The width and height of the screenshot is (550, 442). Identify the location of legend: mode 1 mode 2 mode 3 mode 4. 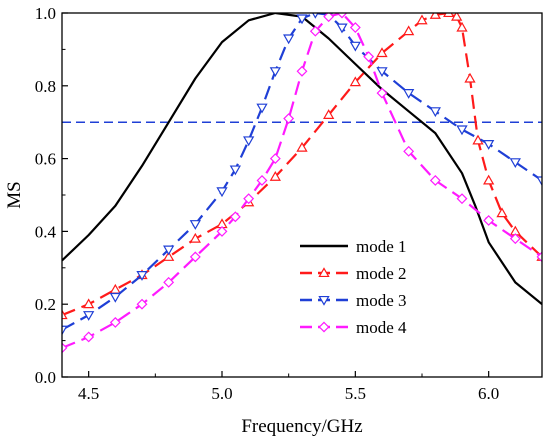
(353, 287).